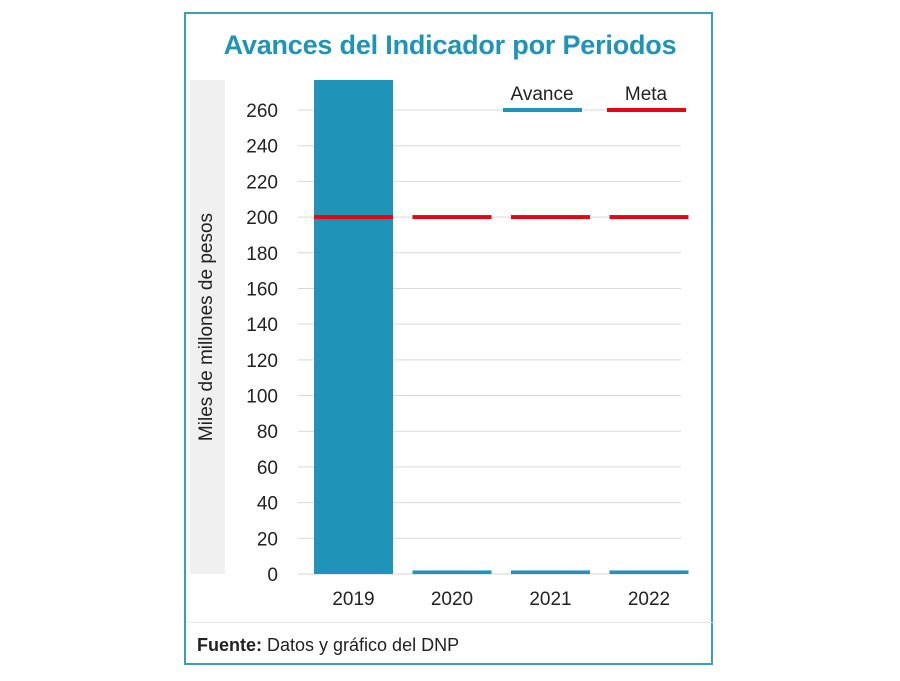 The width and height of the screenshot is (900, 681). I want to click on bar-avance-2022, so click(649, 572).